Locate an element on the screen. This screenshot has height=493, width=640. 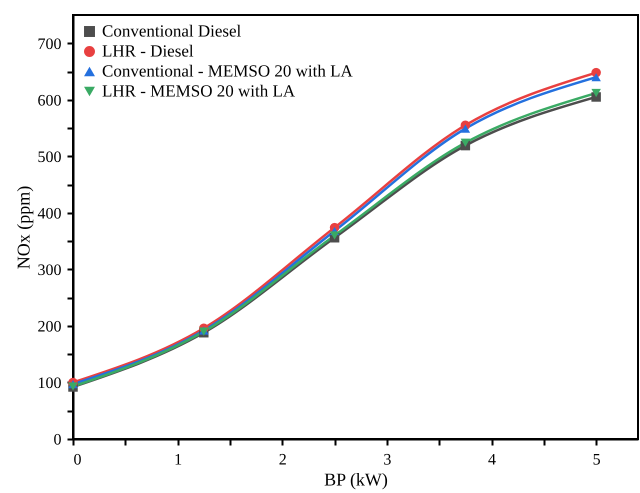
legend-label: LHR - Diesel is located at coordinates (148, 51).